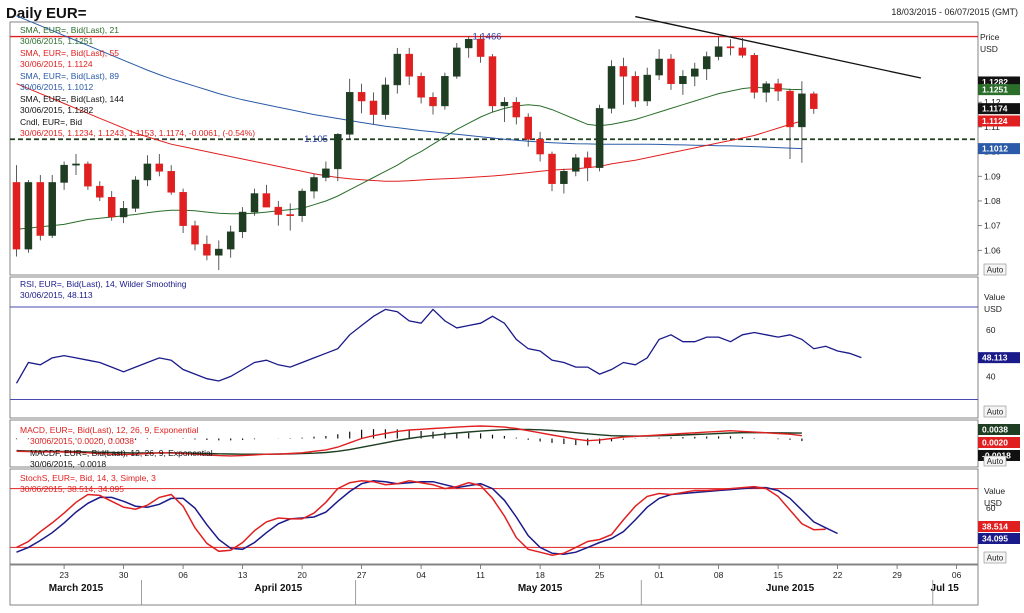 The height and width of the screenshot is (613, 1024). Describe the element at coordinates (57, 110) in the screenshot. I see `legend-sma144-value: 30/06/2015, 1.1282` at that location.